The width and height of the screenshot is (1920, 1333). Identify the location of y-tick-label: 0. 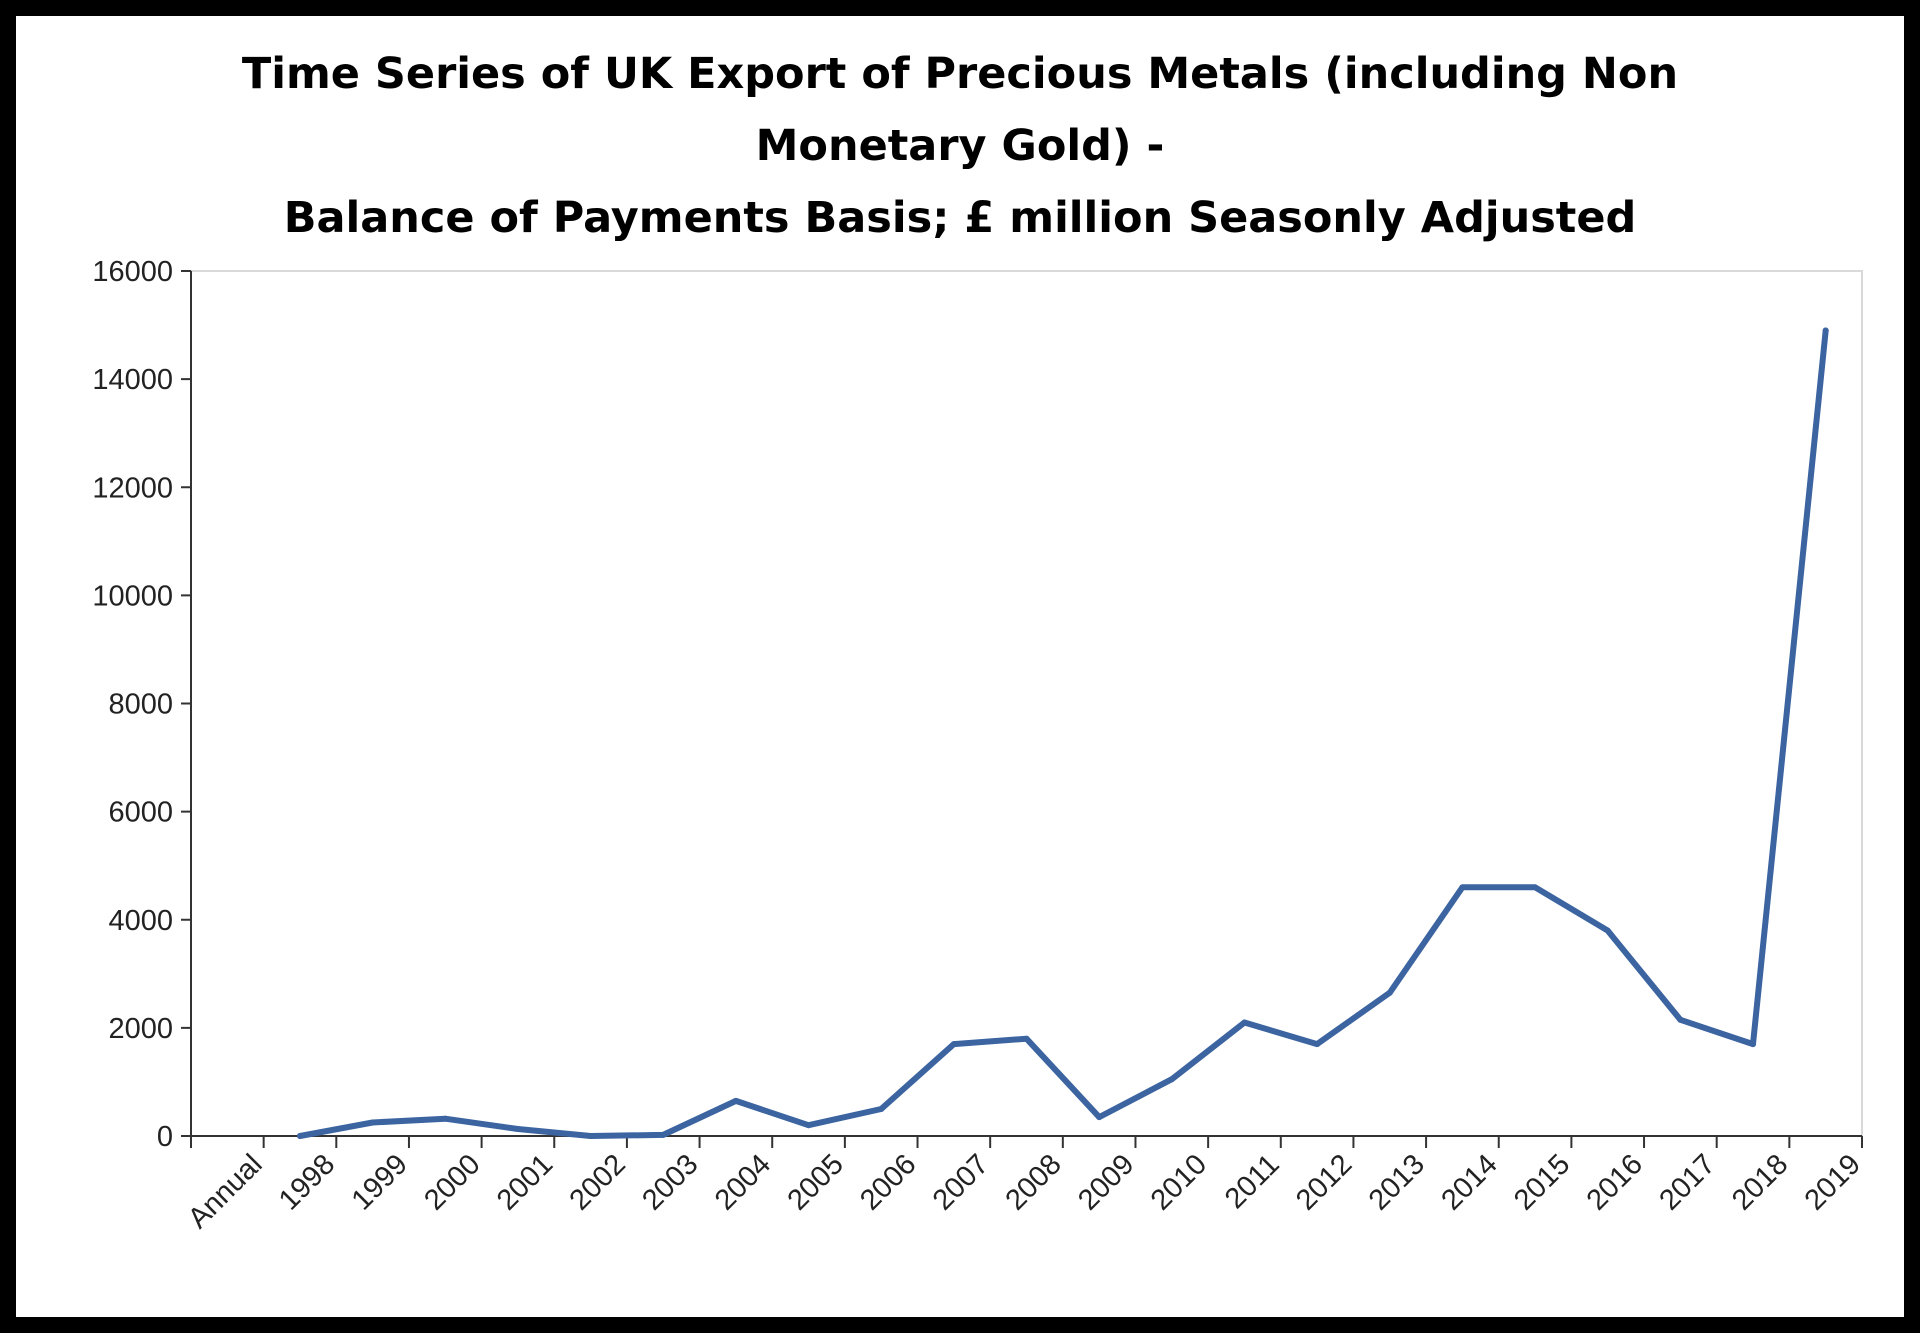
(165, 1137).